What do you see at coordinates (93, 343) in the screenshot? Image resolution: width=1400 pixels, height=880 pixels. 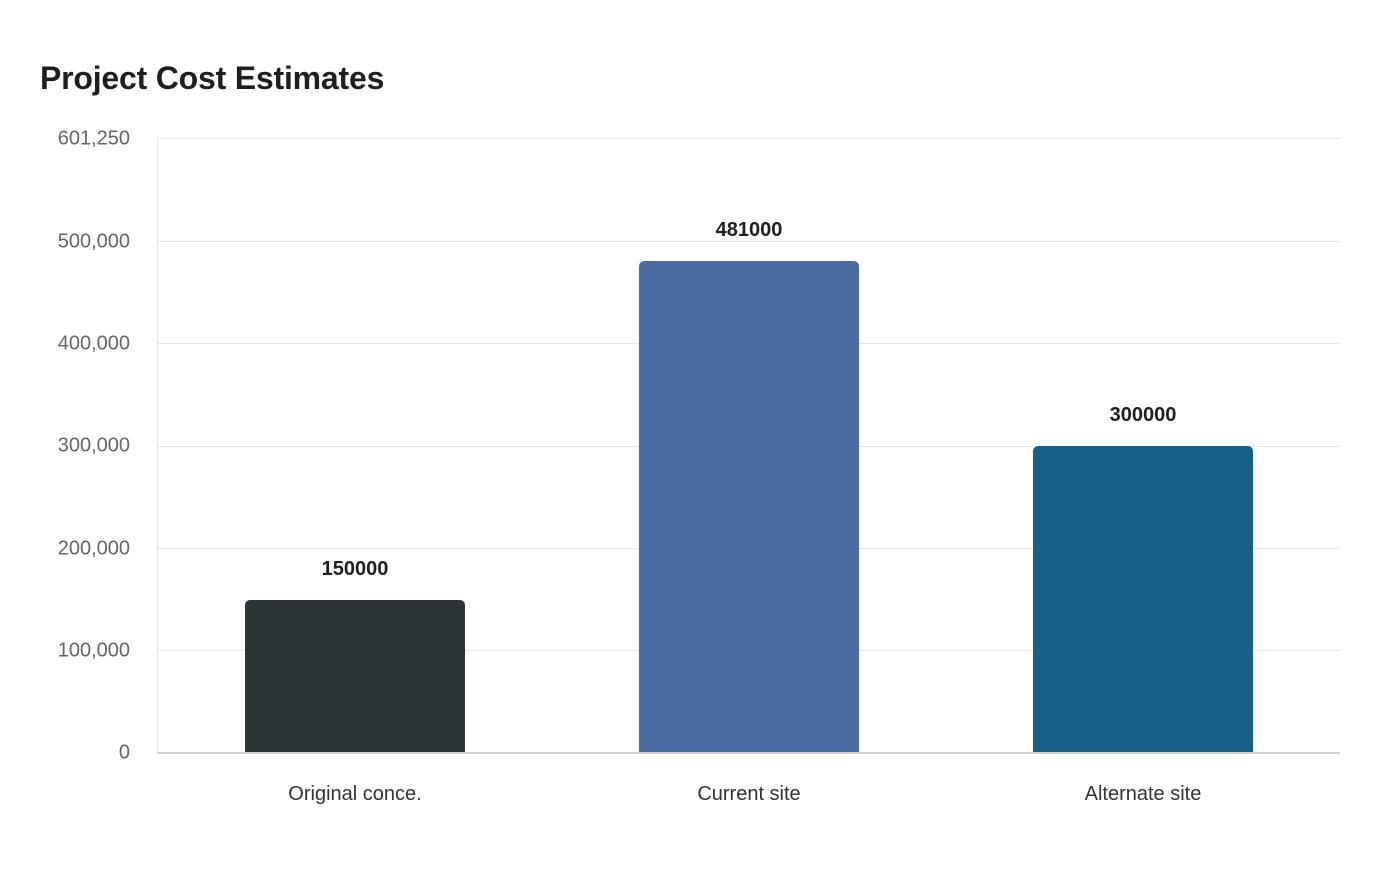 I see `y-tick-label: 400,000` at bounding box center [93, 343].